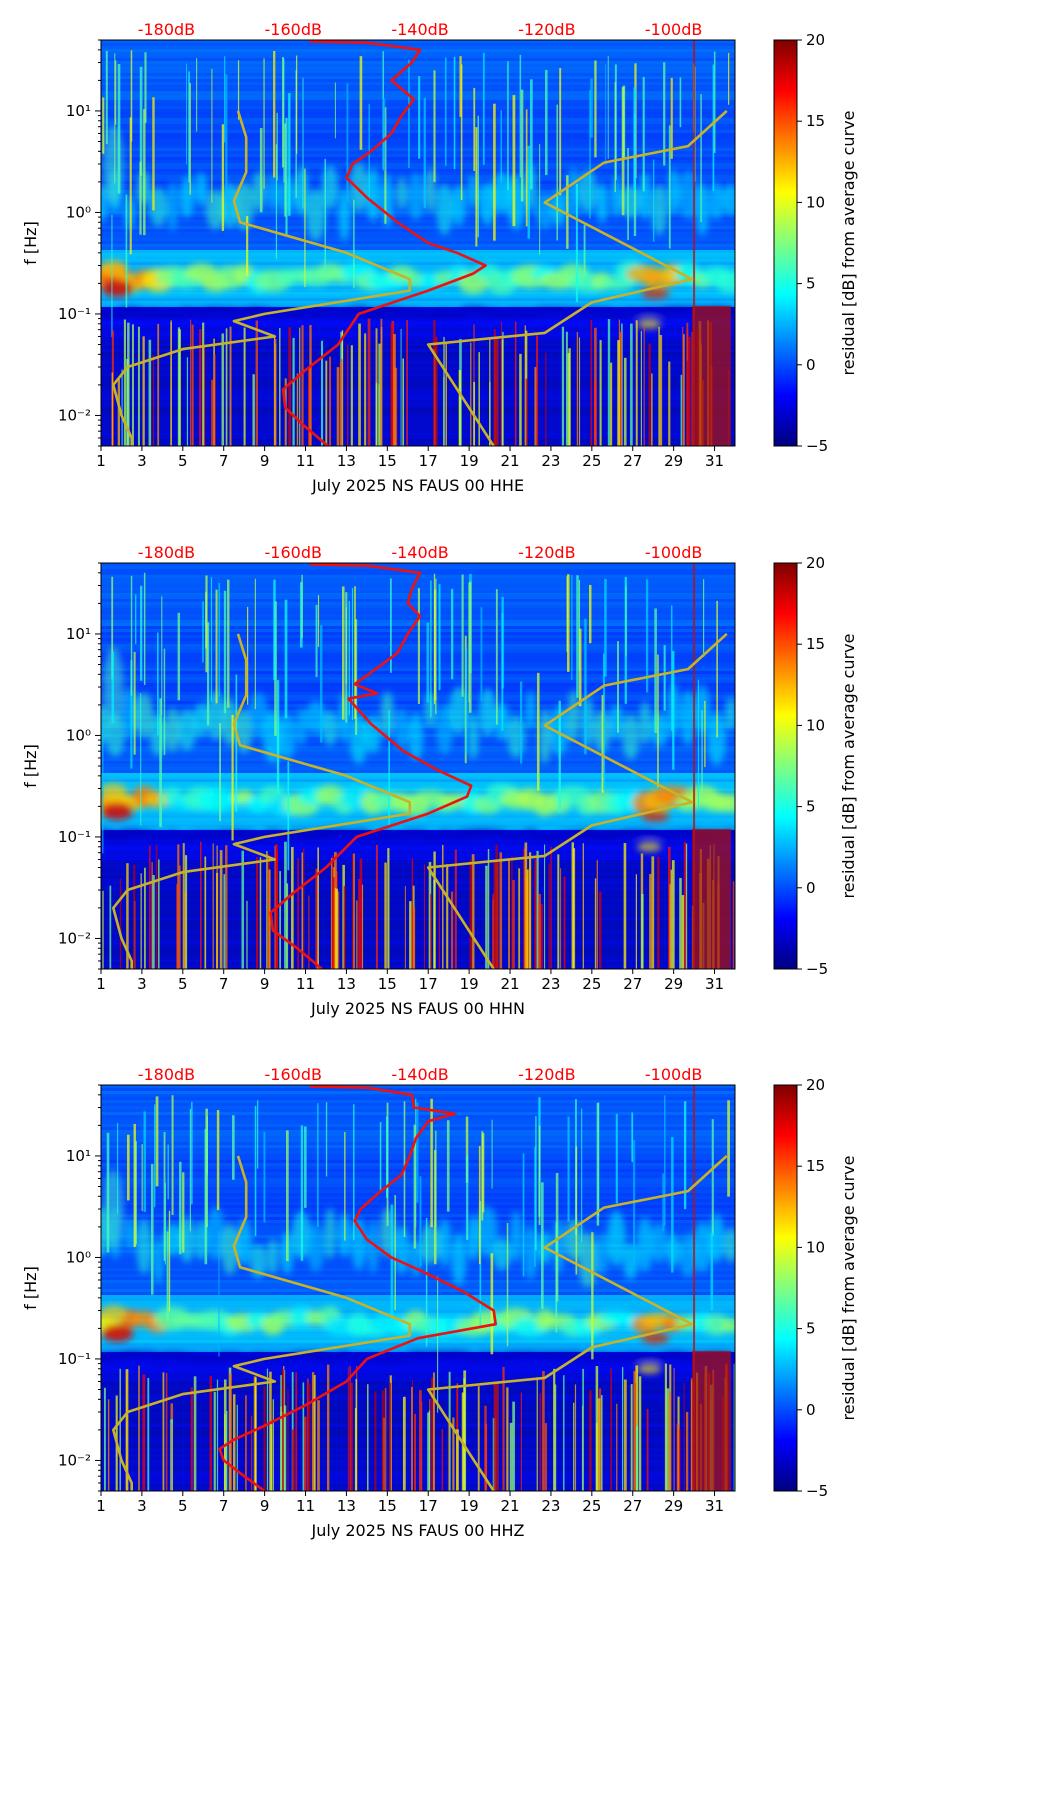  What do you see at coordinates (265, 984) in the screenshot?
I see `x-tick-label: 9` at bounding box center [265, 984].